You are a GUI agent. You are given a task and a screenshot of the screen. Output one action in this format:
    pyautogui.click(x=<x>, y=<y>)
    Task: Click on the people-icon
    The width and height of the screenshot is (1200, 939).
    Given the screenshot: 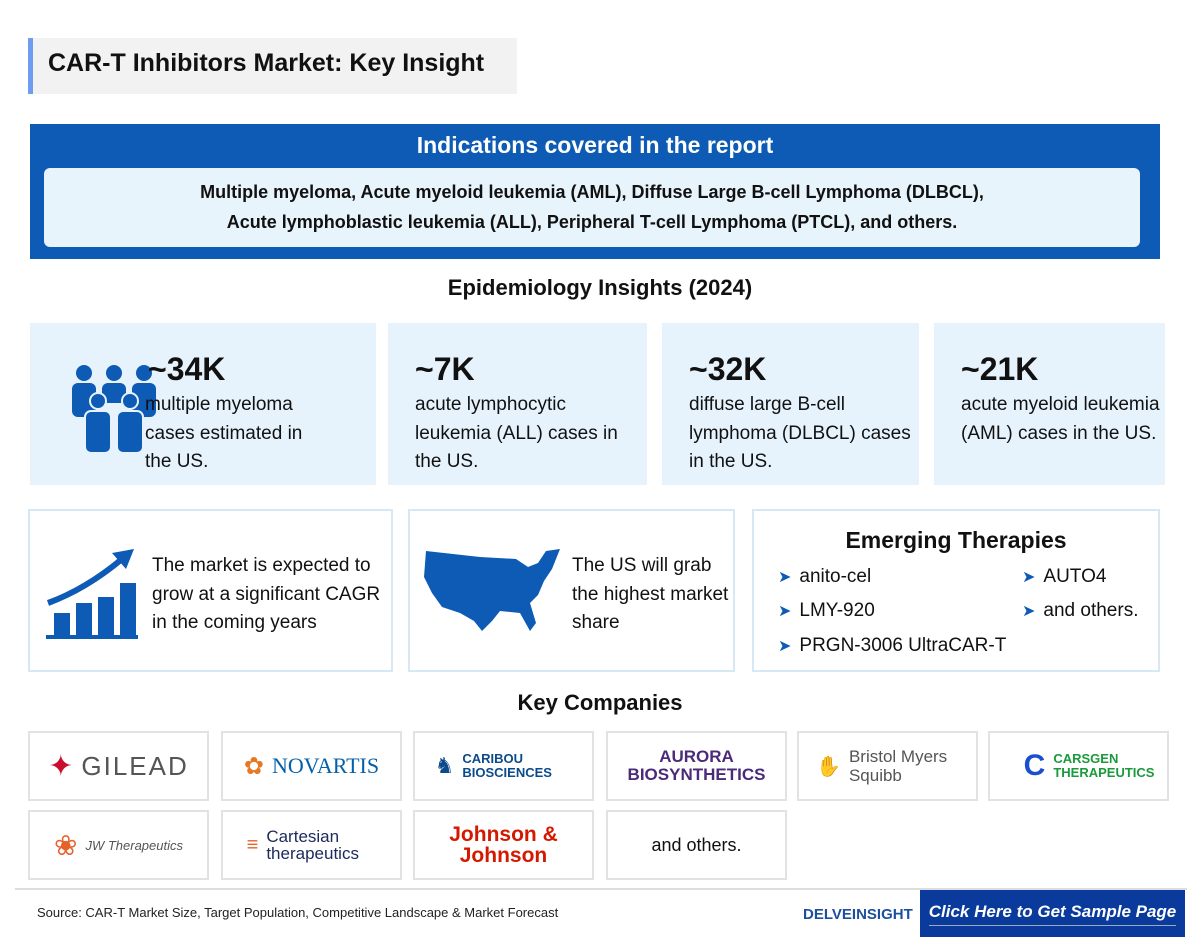 What is the action you would take?
    pyautogui.click(x=114, y=409)
    